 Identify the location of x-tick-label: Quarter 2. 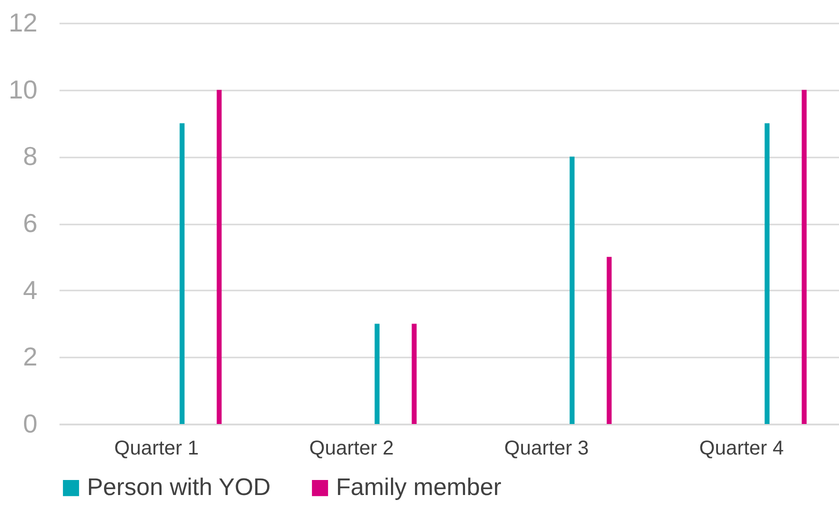
(351, 449).